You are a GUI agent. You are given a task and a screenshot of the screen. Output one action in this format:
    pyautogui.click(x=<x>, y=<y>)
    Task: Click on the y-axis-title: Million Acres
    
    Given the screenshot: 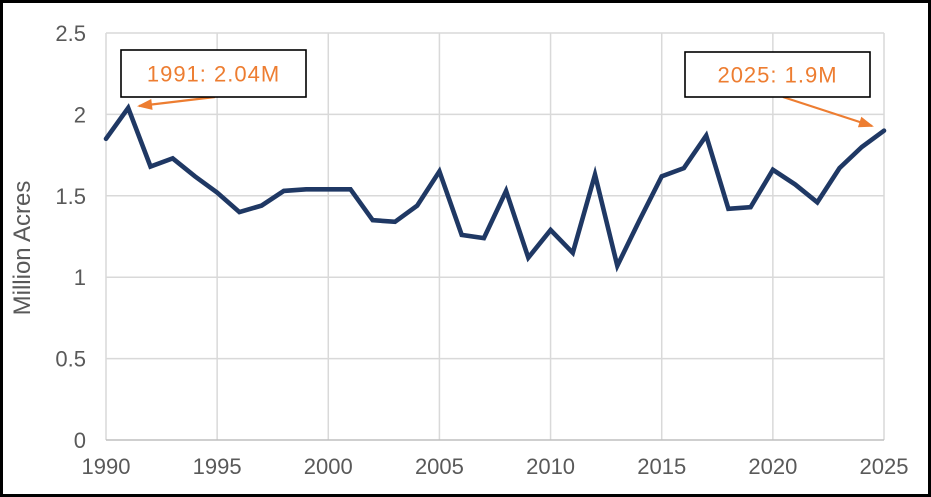 What is the action you would take?
    pyautogui.click(x=22, y=248)
    